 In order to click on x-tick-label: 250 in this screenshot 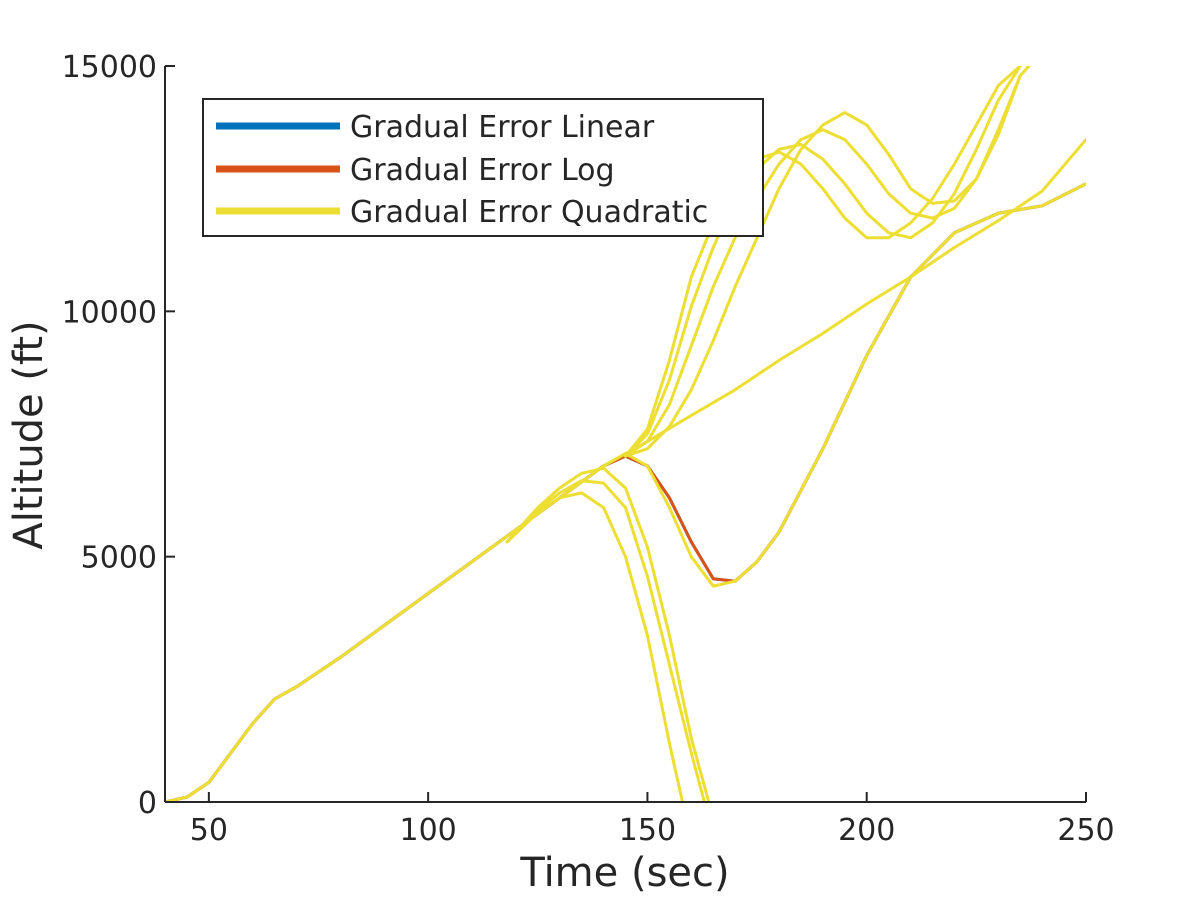, I will do `click(1085, 830)`.